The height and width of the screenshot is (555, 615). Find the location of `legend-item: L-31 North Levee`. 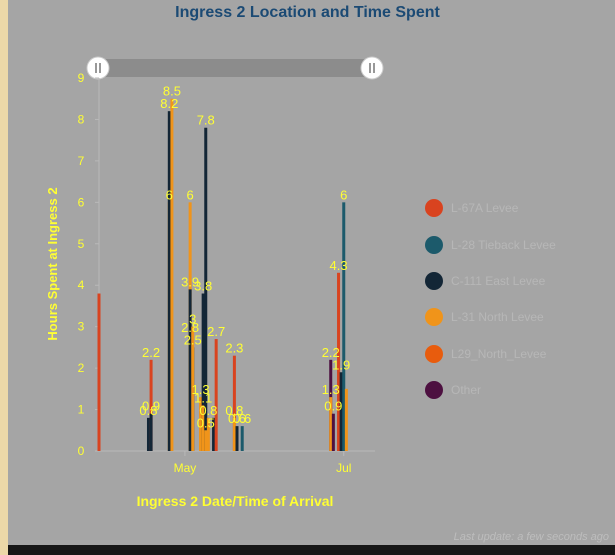

legend-item: L-31 North Levee is located at coordinates (490, 317).